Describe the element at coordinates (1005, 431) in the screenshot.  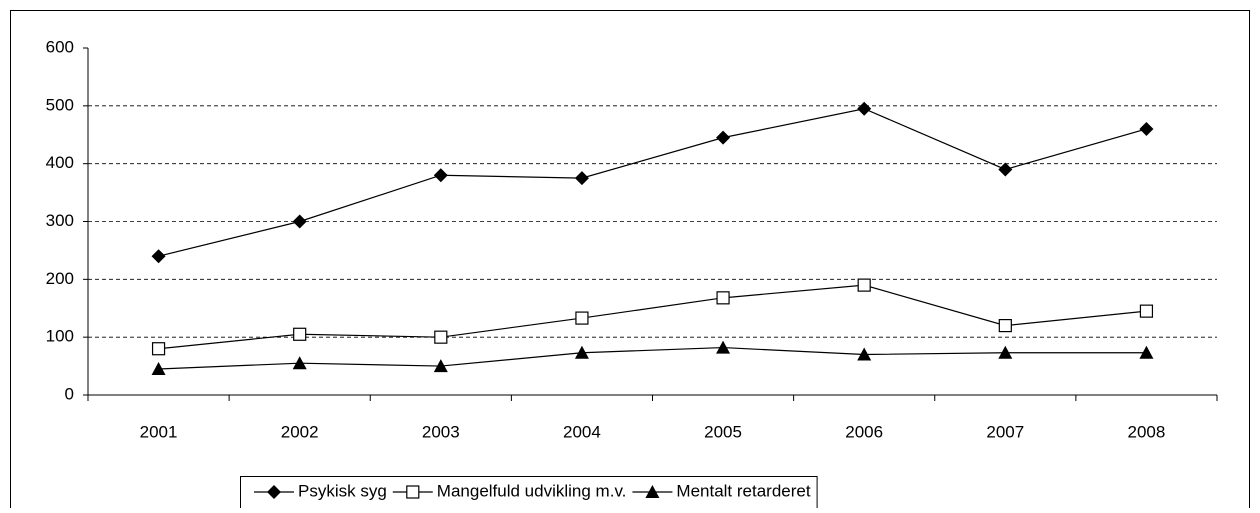
I see `x-tick-label: 2007` at that location.